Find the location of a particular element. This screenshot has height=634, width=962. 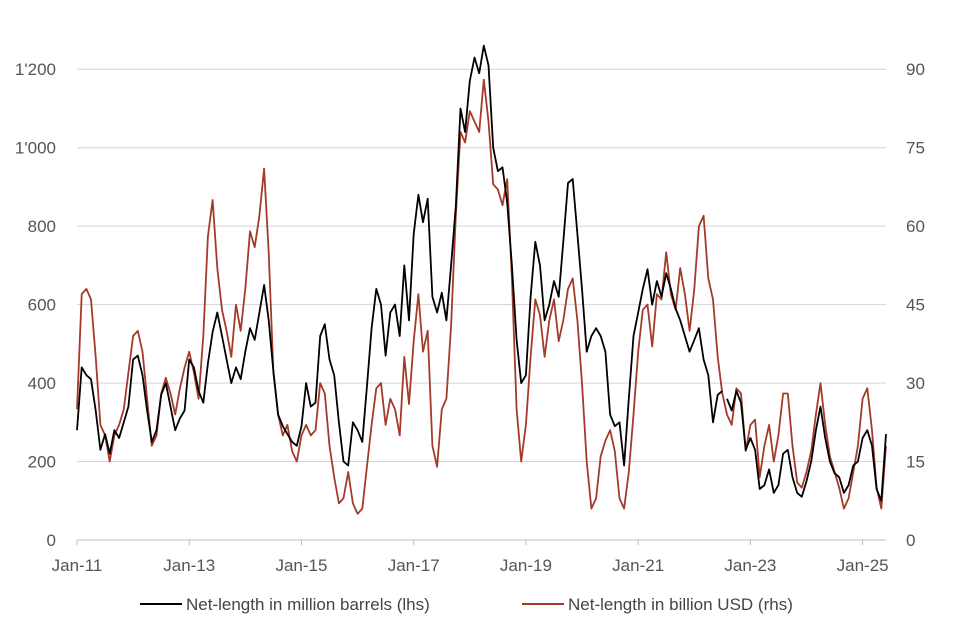

left-y-axis: 0 200 400 600 800 1'000 1'200 is located at coordinates (35, 305).